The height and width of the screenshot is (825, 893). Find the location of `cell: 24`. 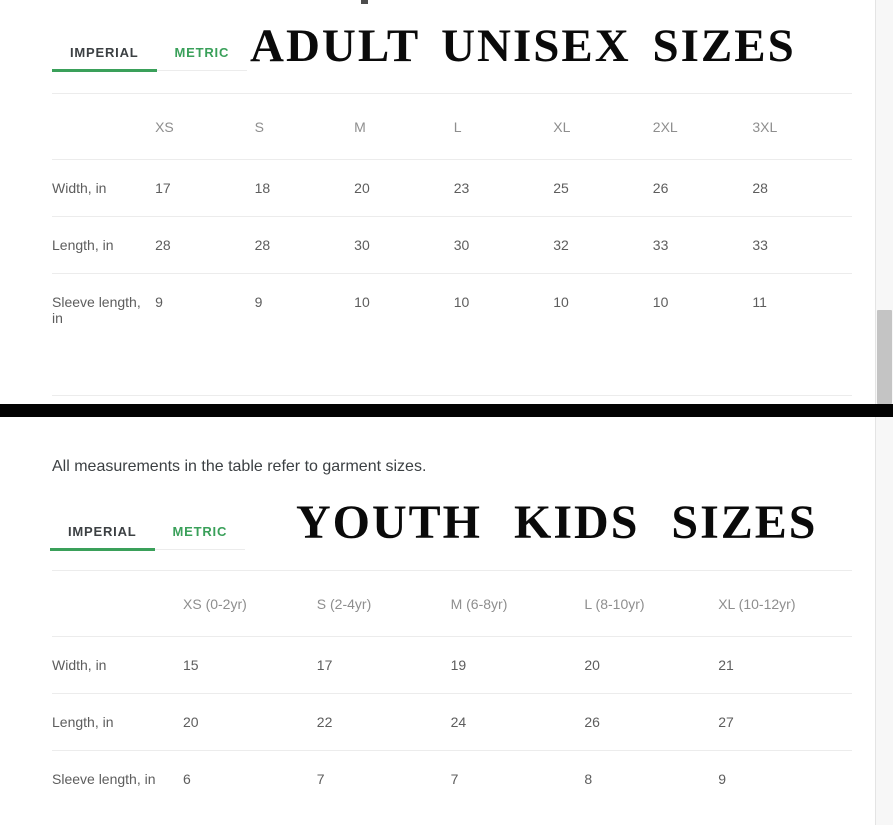

cell: 24 is located at coordinates (458, 722).